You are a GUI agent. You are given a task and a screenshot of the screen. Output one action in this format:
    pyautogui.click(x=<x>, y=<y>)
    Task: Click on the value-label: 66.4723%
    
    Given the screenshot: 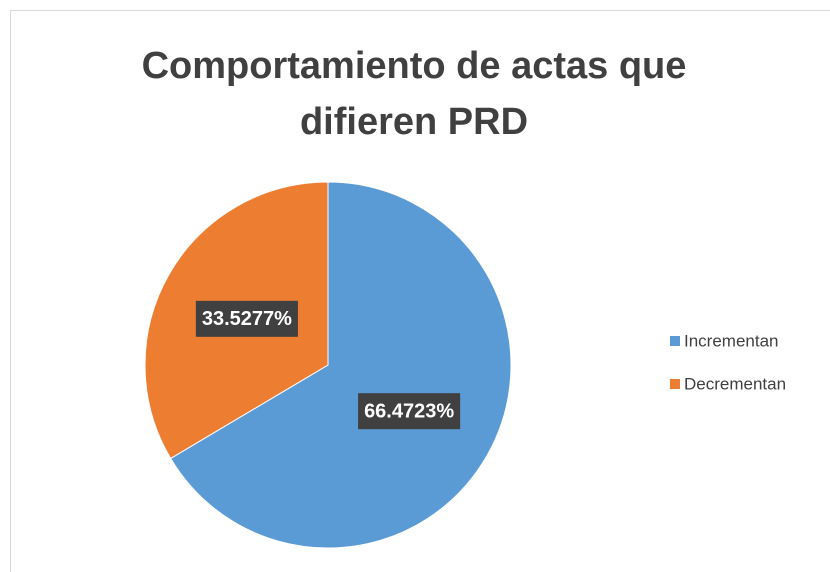 What is the action you would take?
    pyautogui.click(x=409, y=411)
    